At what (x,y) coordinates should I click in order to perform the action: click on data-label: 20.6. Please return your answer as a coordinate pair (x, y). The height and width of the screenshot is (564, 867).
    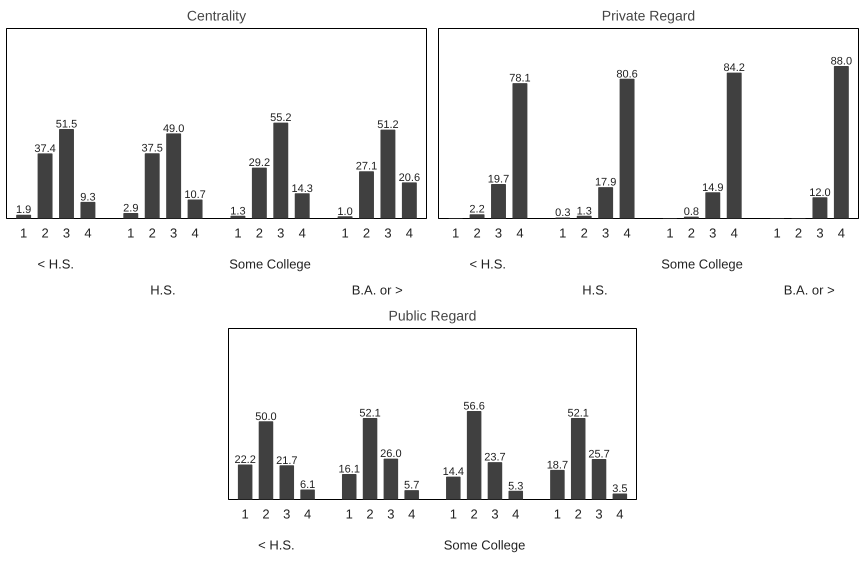
    Looking at the image, I should click on (409, 178).